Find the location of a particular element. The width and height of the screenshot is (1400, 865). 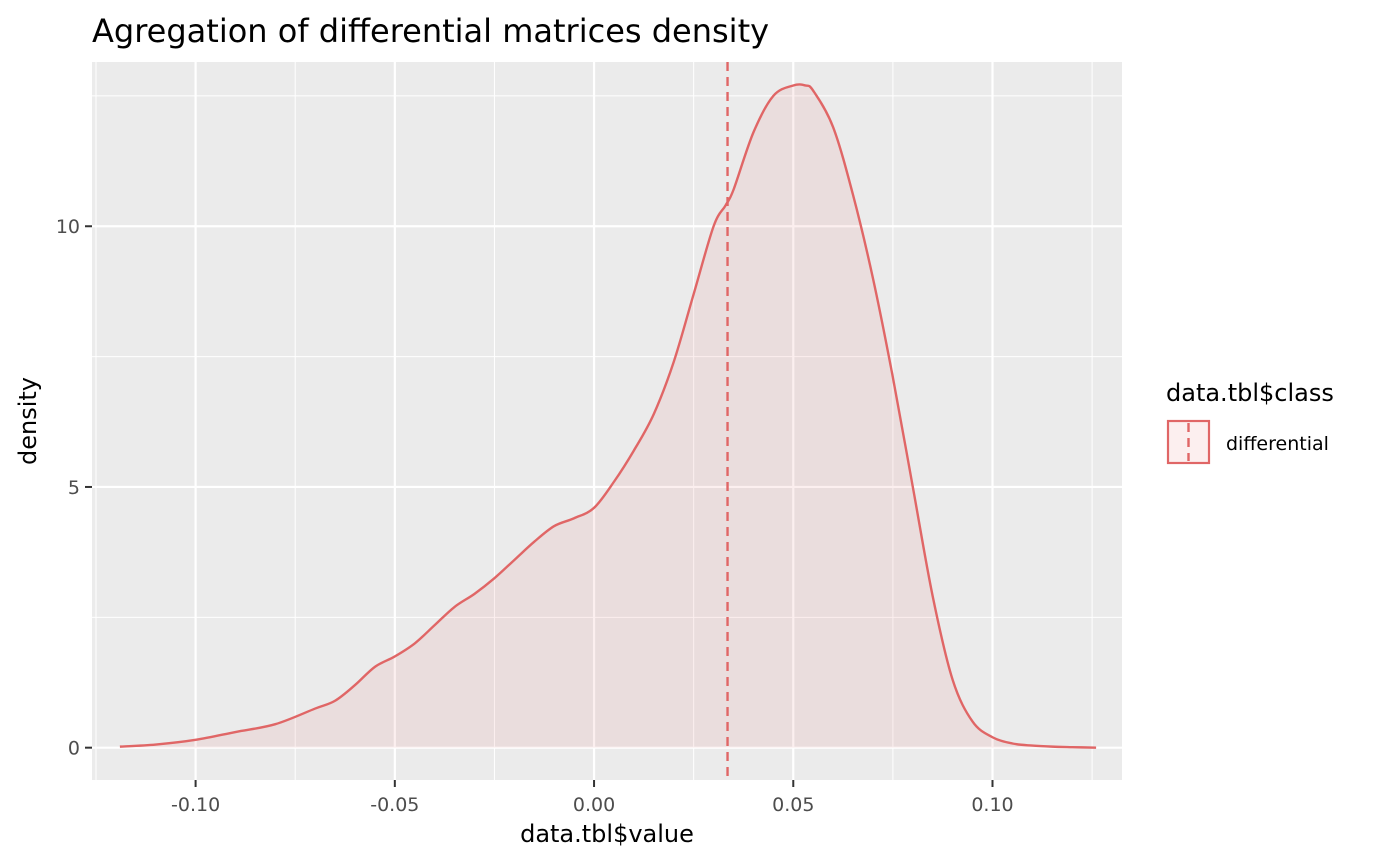

x-axis-title: data.tbl$value is located at coordinates (607, 834).